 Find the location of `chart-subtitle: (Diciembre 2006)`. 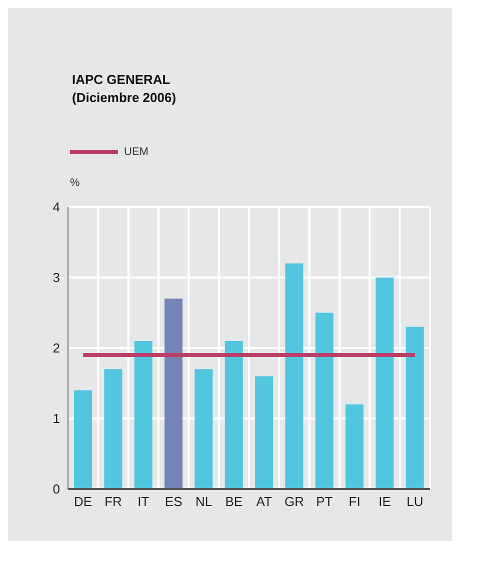

chart-subtitle: (Diciembre 2006) is located at coordinates (125, 98).